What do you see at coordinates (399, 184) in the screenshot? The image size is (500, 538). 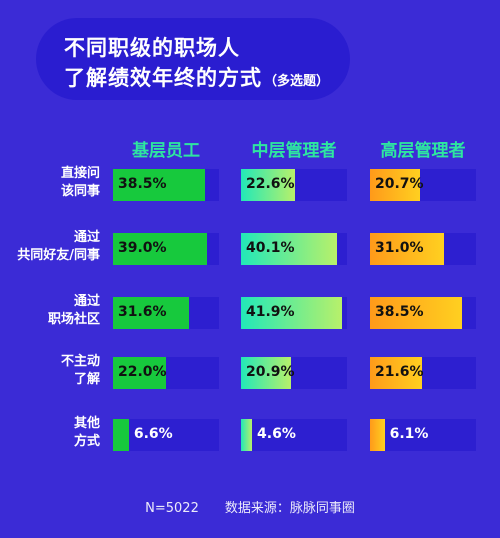 I see `data-label: 20.7%` at bounding box center [399, 184].